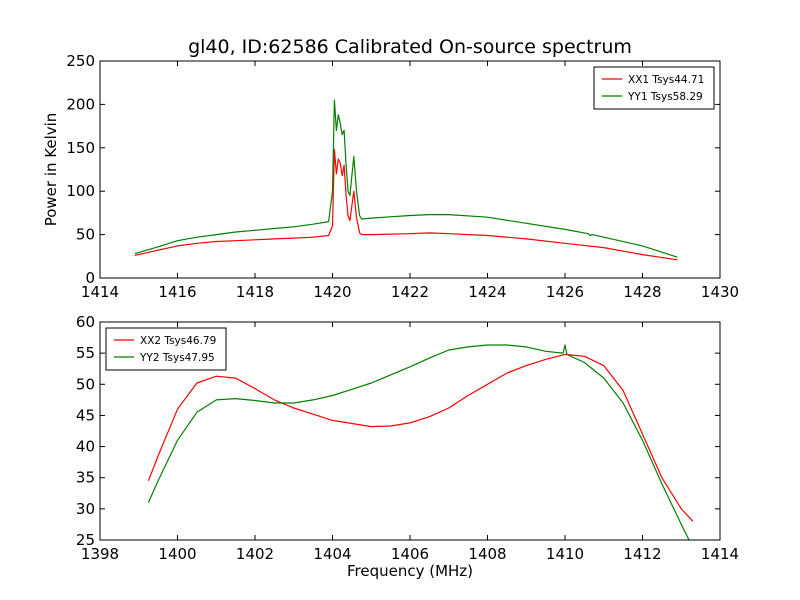 This screenshot has width=800, height=600. Describe the element at coordinates (410, 292) in the screenshot. I see `x-tick-label: 1422` at that location.